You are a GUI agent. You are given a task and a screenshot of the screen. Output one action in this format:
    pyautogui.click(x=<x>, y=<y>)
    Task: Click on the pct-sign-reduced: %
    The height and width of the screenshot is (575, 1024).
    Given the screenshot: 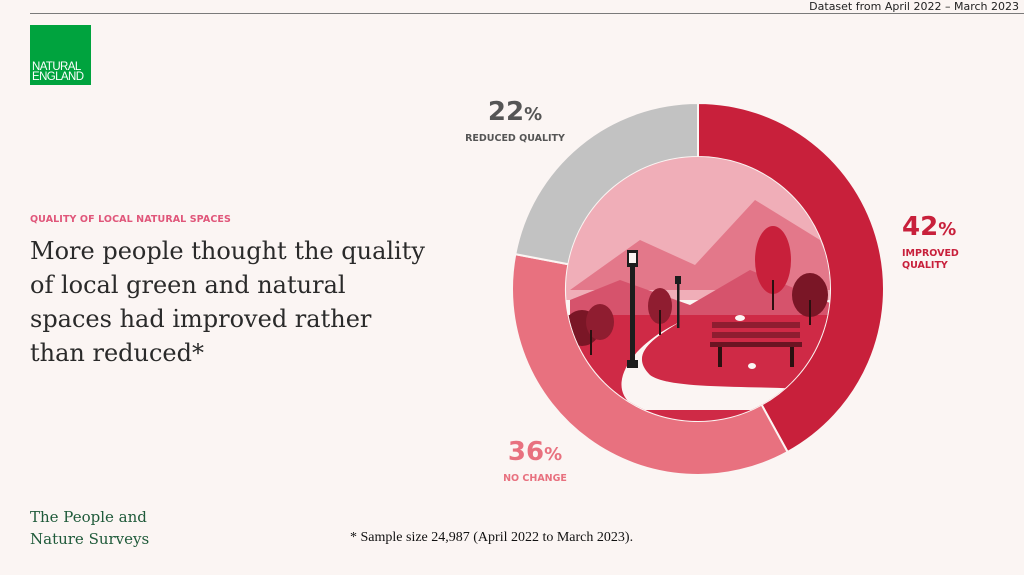 What is the action you would take?
    pyautogui.click(x=533, y=114)
    